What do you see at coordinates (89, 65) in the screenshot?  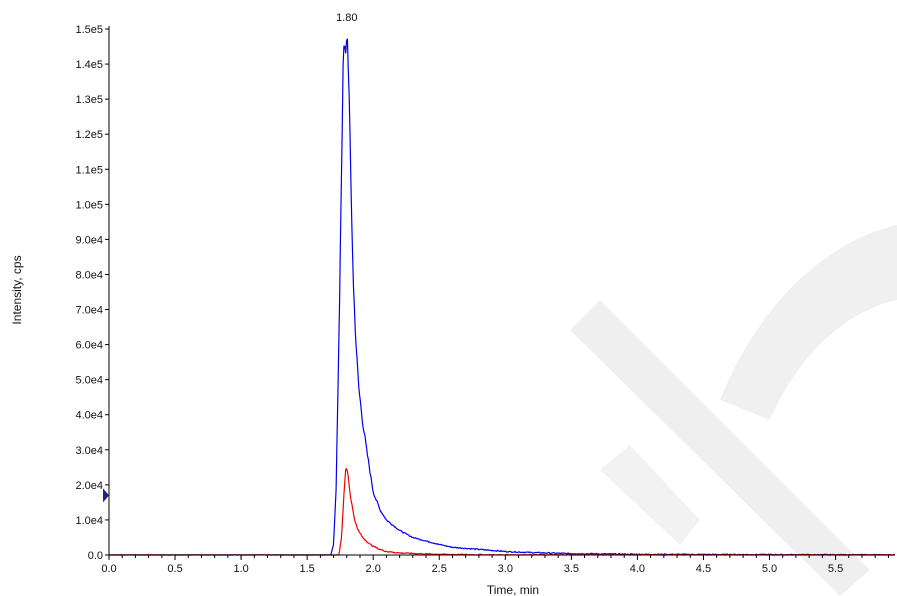 I see `y-tick-label: 1.4e5` at bounding box center [89, 65].